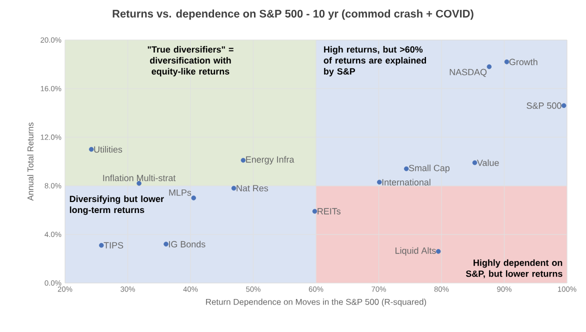  I want to click on series-label: Small Cap, so click(429, 168).